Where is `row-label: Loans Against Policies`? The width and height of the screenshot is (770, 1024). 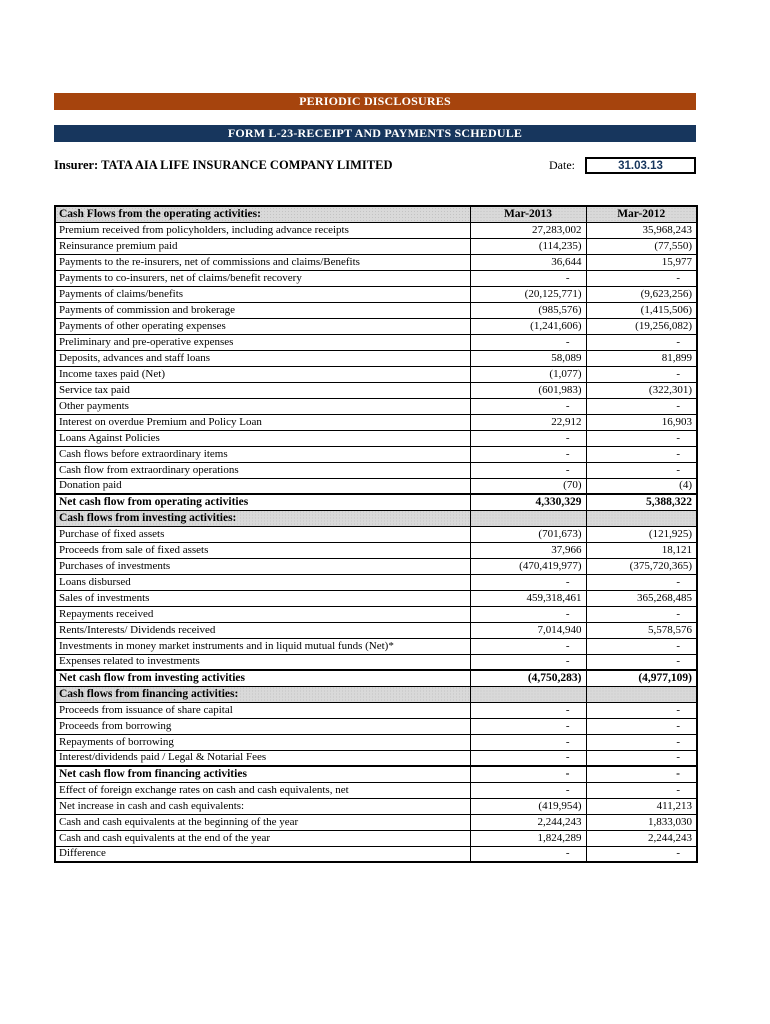 row-label: Loans Against Policies is located at coordinates (262, 438).